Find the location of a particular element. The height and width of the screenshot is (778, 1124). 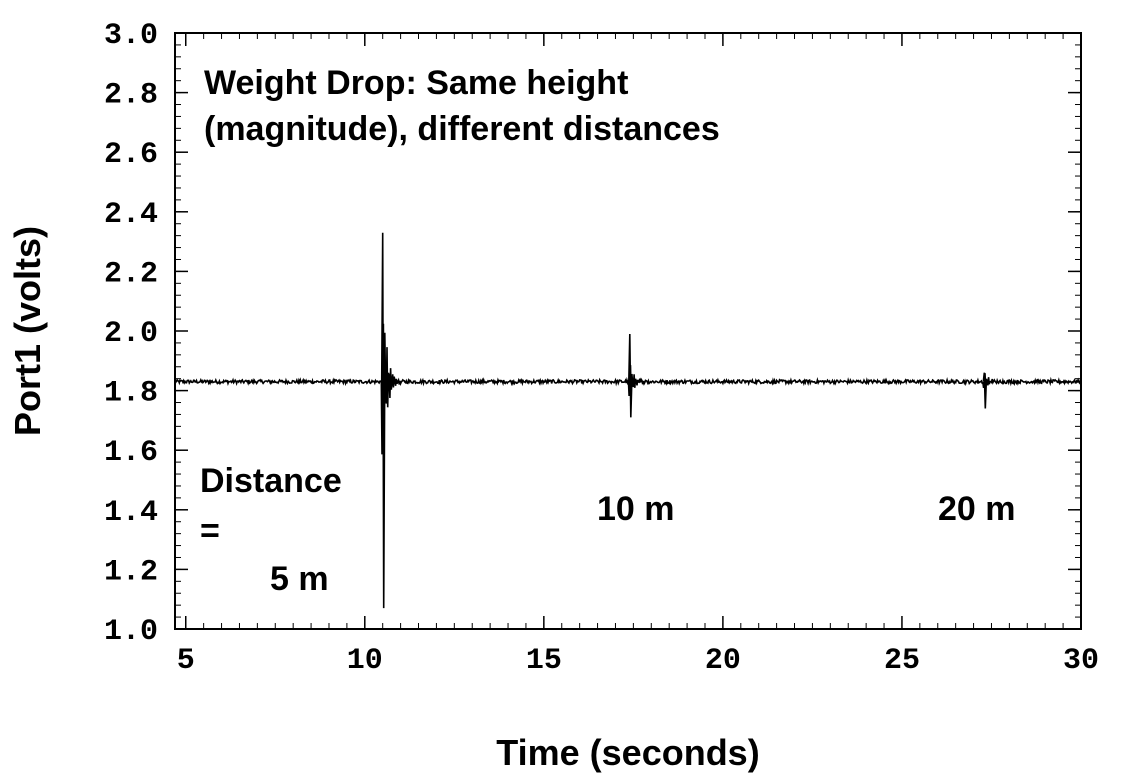

equals-label: = is located at coordinates (210, 531).